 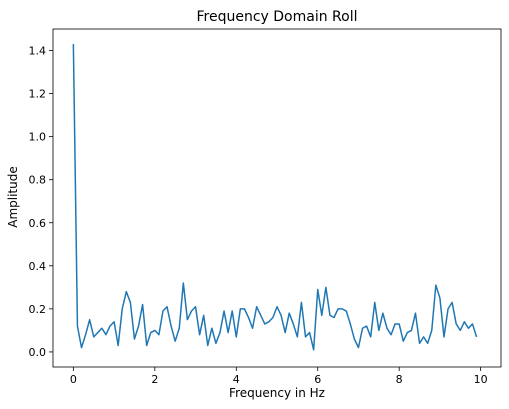 What do you see at coordinates (38, 51) in the screenshot?
I see `y-tick-label: 1.4` at bounding box center [38, 51].